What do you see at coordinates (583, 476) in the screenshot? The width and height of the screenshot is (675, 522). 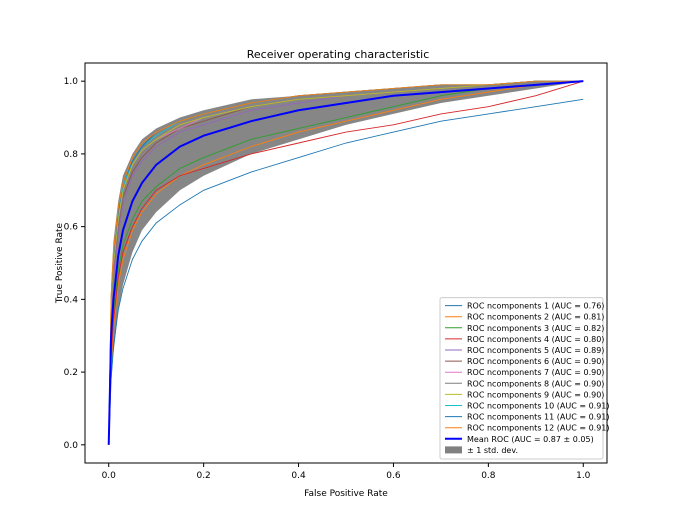 I see `x-tick-label: 1.0` at bounding box center [583, 476].